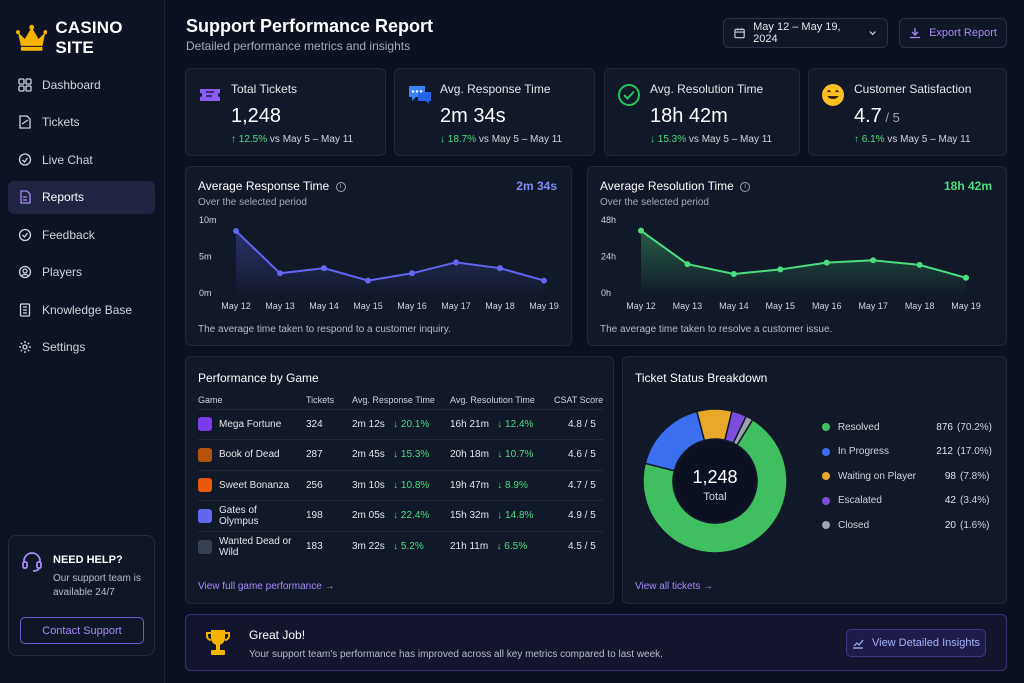 Image resolution: width=1024 pixels, height=683 pixels. I want to click on legend-label: Closed, so click(854, 525).